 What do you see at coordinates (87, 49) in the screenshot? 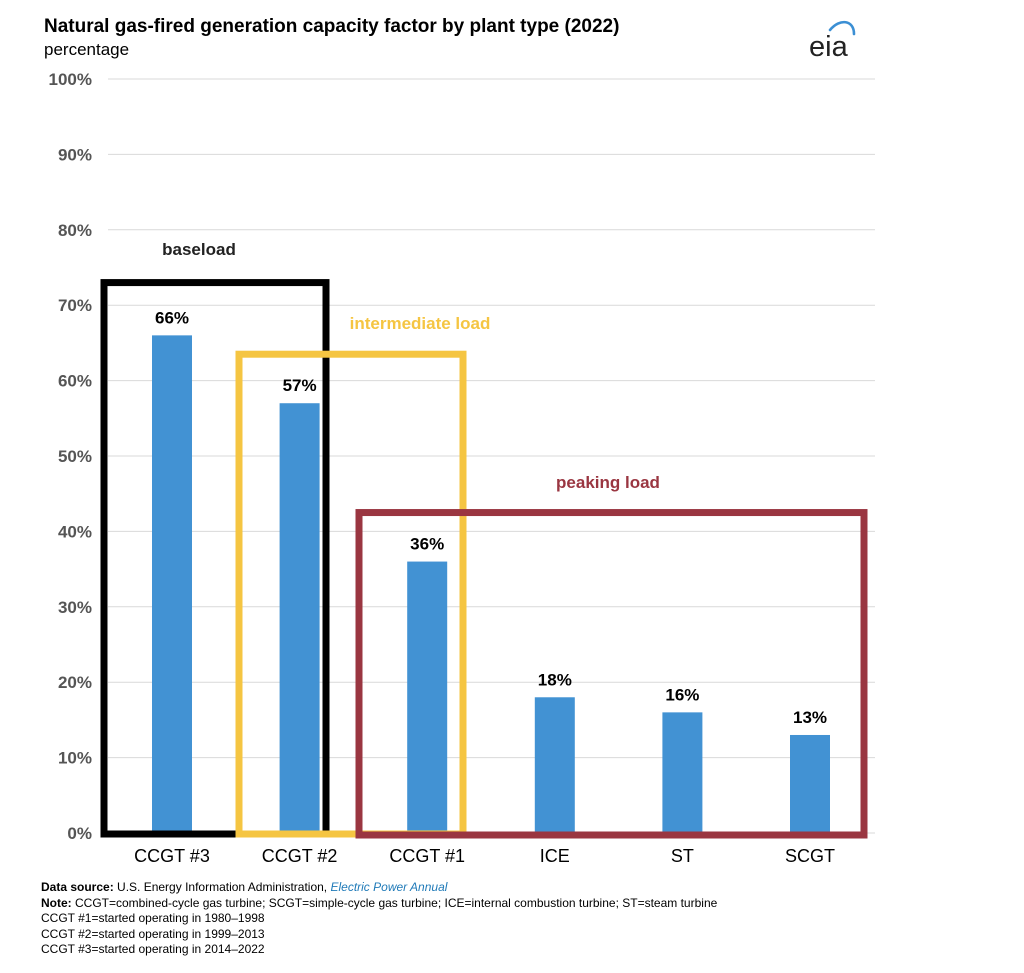
I see `chart-subtitle: percentage` at bounding box center [87, 49].